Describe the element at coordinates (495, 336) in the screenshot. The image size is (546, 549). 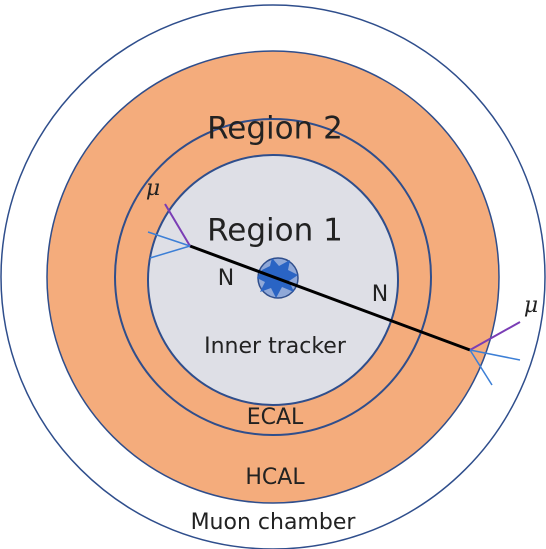
I see `muon-track-right` at that location.